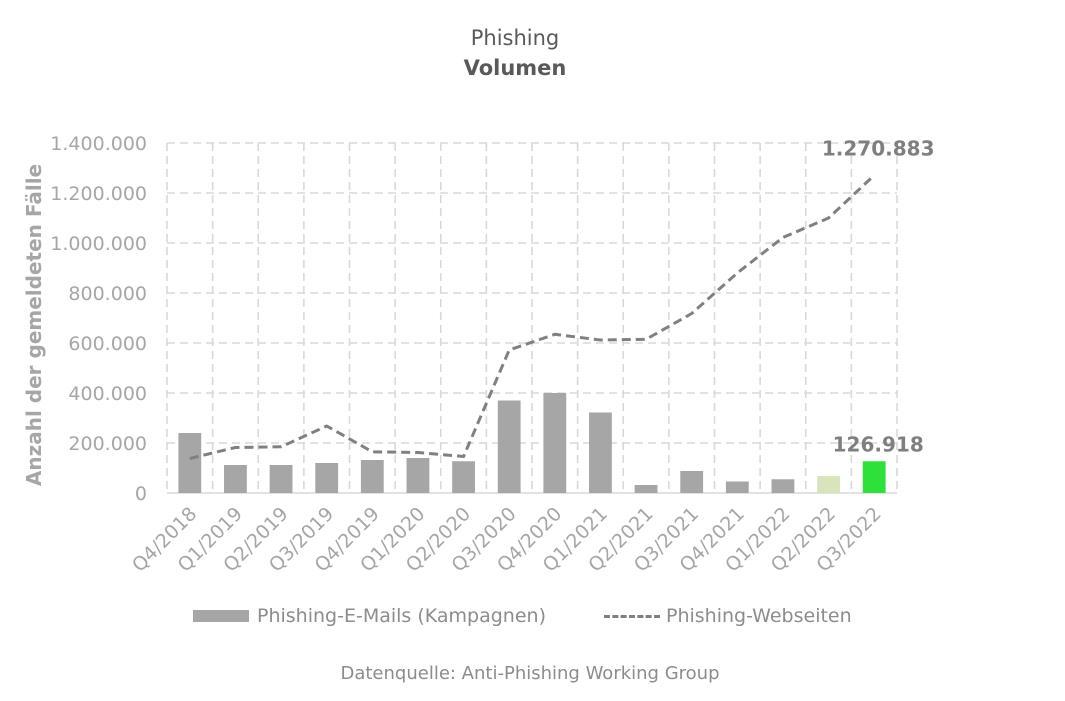 The width and height of the screenshot is (1065, 701). What do you see at coordinates (107, 344) in the screenshot?
I see `y-tick-label: 600.000` at bounding box center [107, 344].